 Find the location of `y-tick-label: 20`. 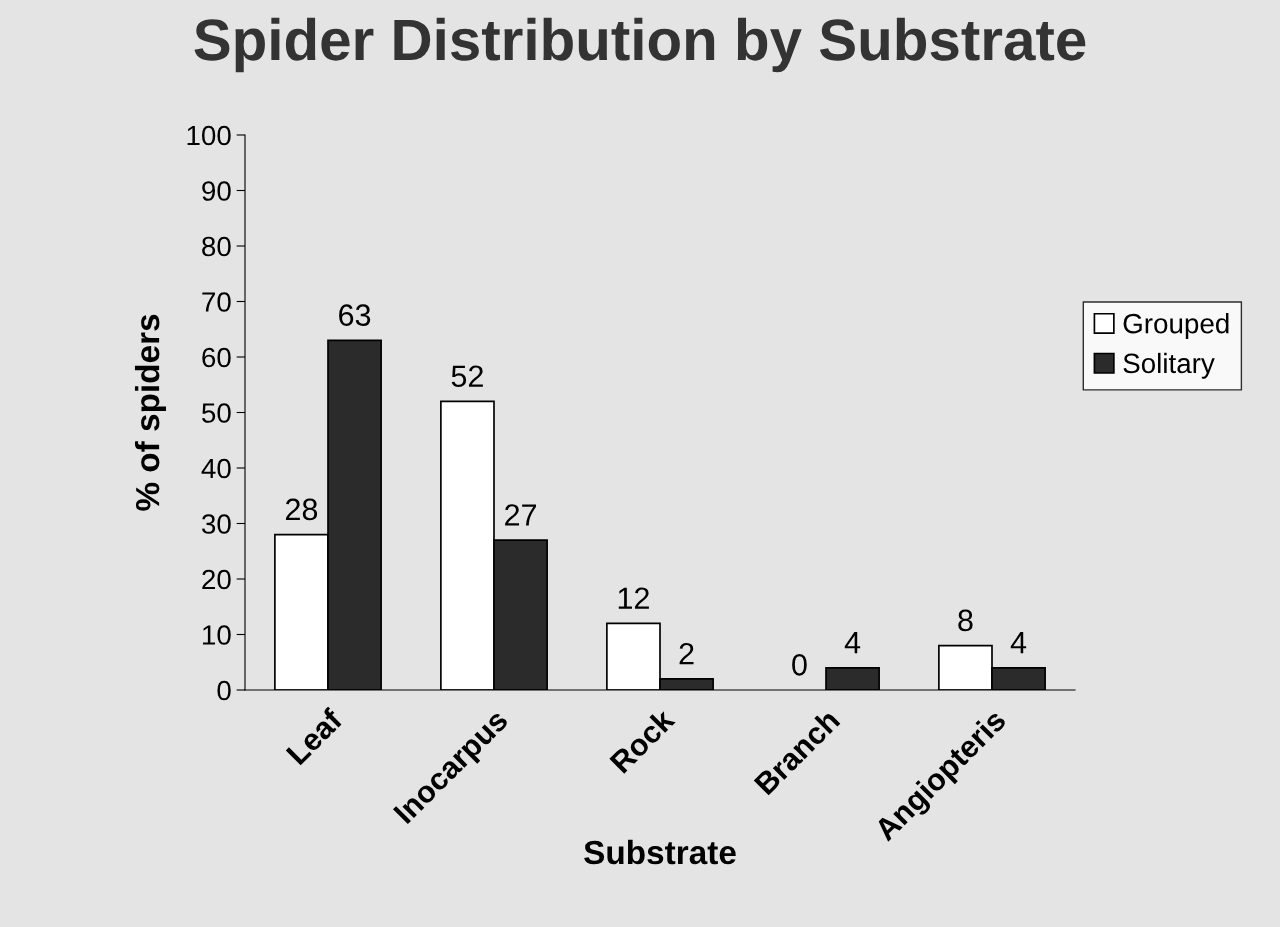

y-tick-label: 20 is located at coordinates (216, 579).